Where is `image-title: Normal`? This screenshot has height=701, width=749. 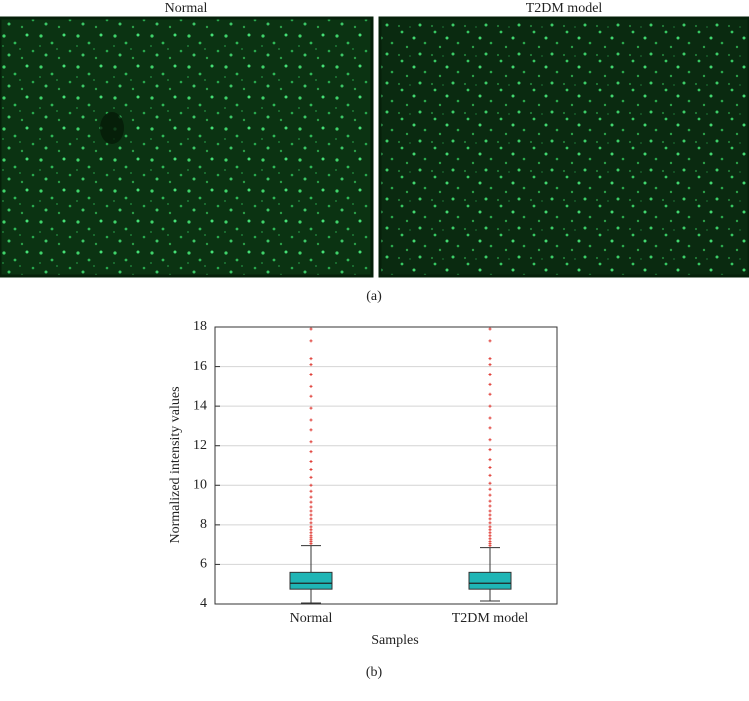 image-title: Normal is located at coordinates (186, 8).